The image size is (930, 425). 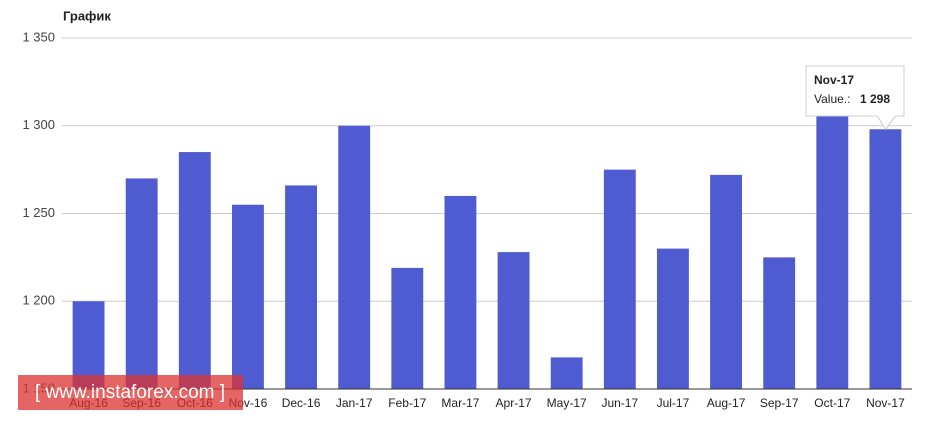 I want to click on x-tick-label: Jan-17, so click(x=354, y=403).